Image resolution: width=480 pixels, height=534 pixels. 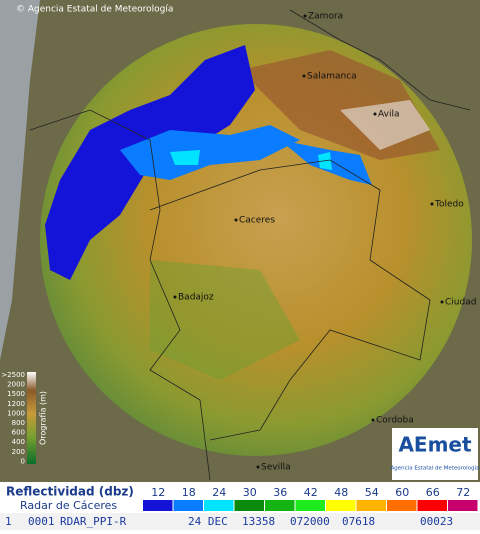 What do you see at coordinates (196, 298) in the screenshot?
I see `city-label: Badajoz` at bounding box center [196, 298].